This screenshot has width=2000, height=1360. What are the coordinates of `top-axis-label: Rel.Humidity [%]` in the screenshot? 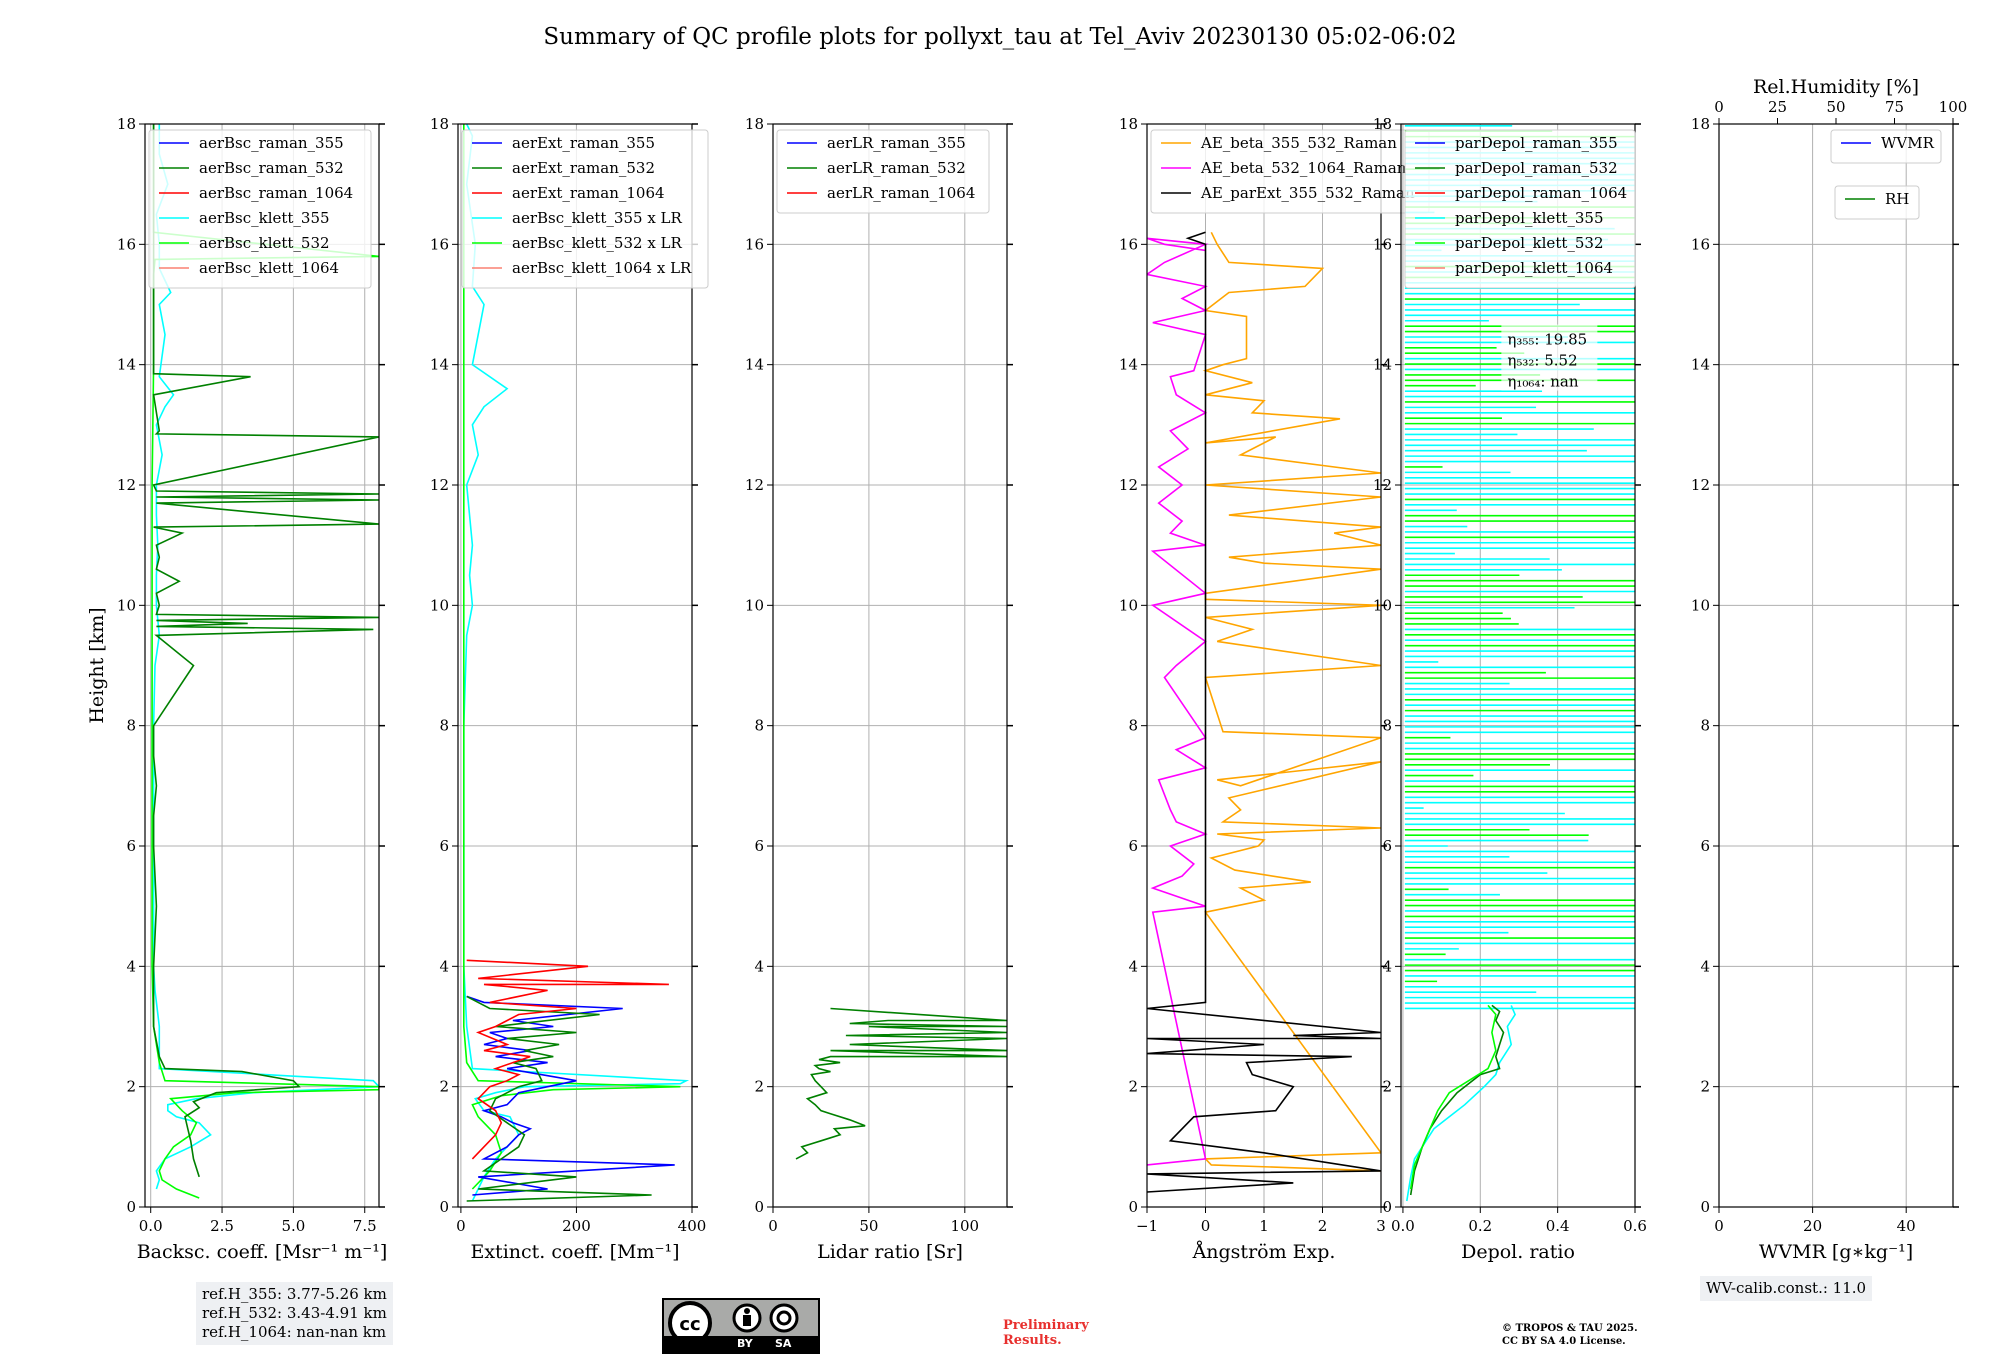 It's located at (1836, 87).